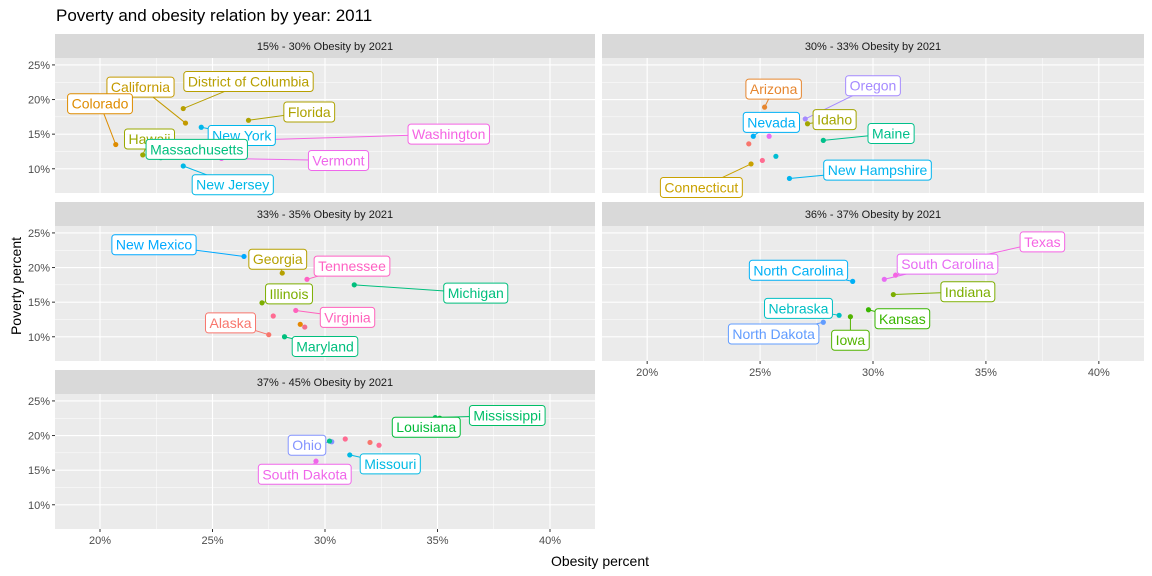 Image resolution: width=1152 pixels, height=576 pixels. I want to click on state-label-text: North Carolina, so click(798, 270).